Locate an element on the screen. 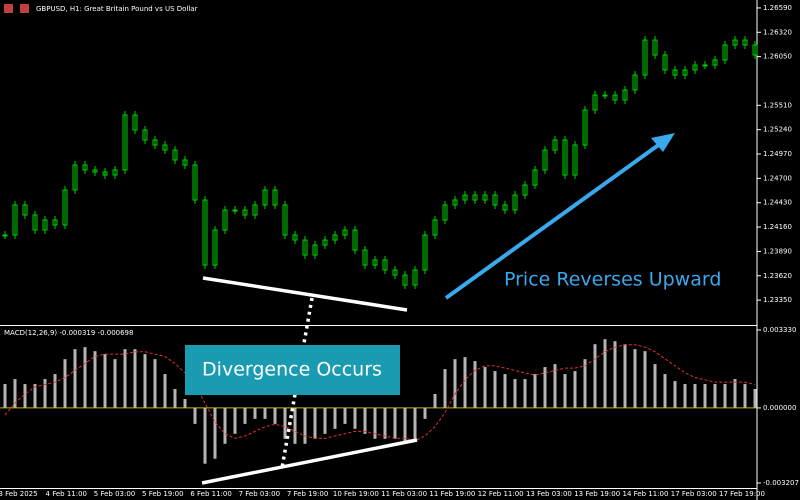  x-tick-label: 14 Feb 11:00 is located at coordinates (645, 494).